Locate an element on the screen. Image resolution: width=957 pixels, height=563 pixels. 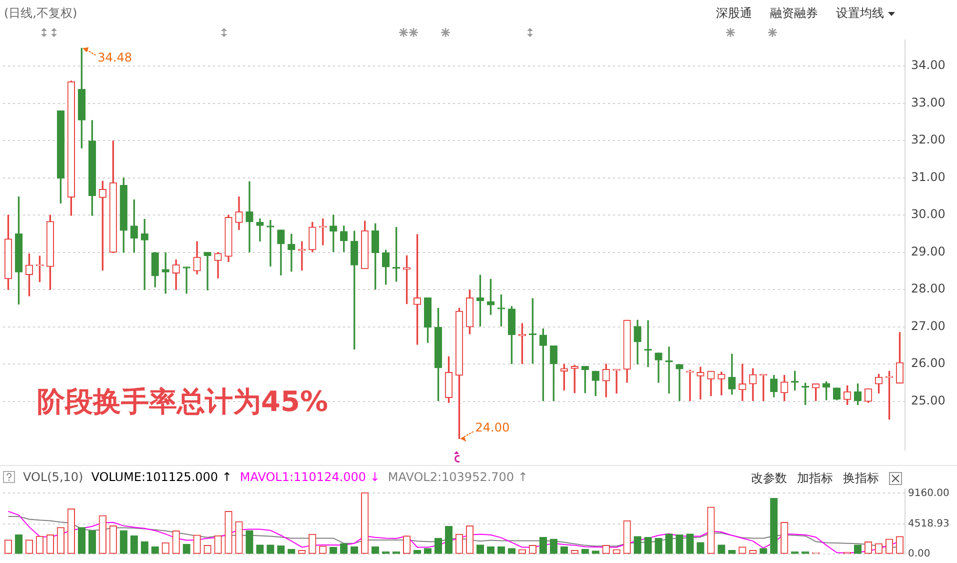
text: 改参数 is located at coordinates (769, 478).